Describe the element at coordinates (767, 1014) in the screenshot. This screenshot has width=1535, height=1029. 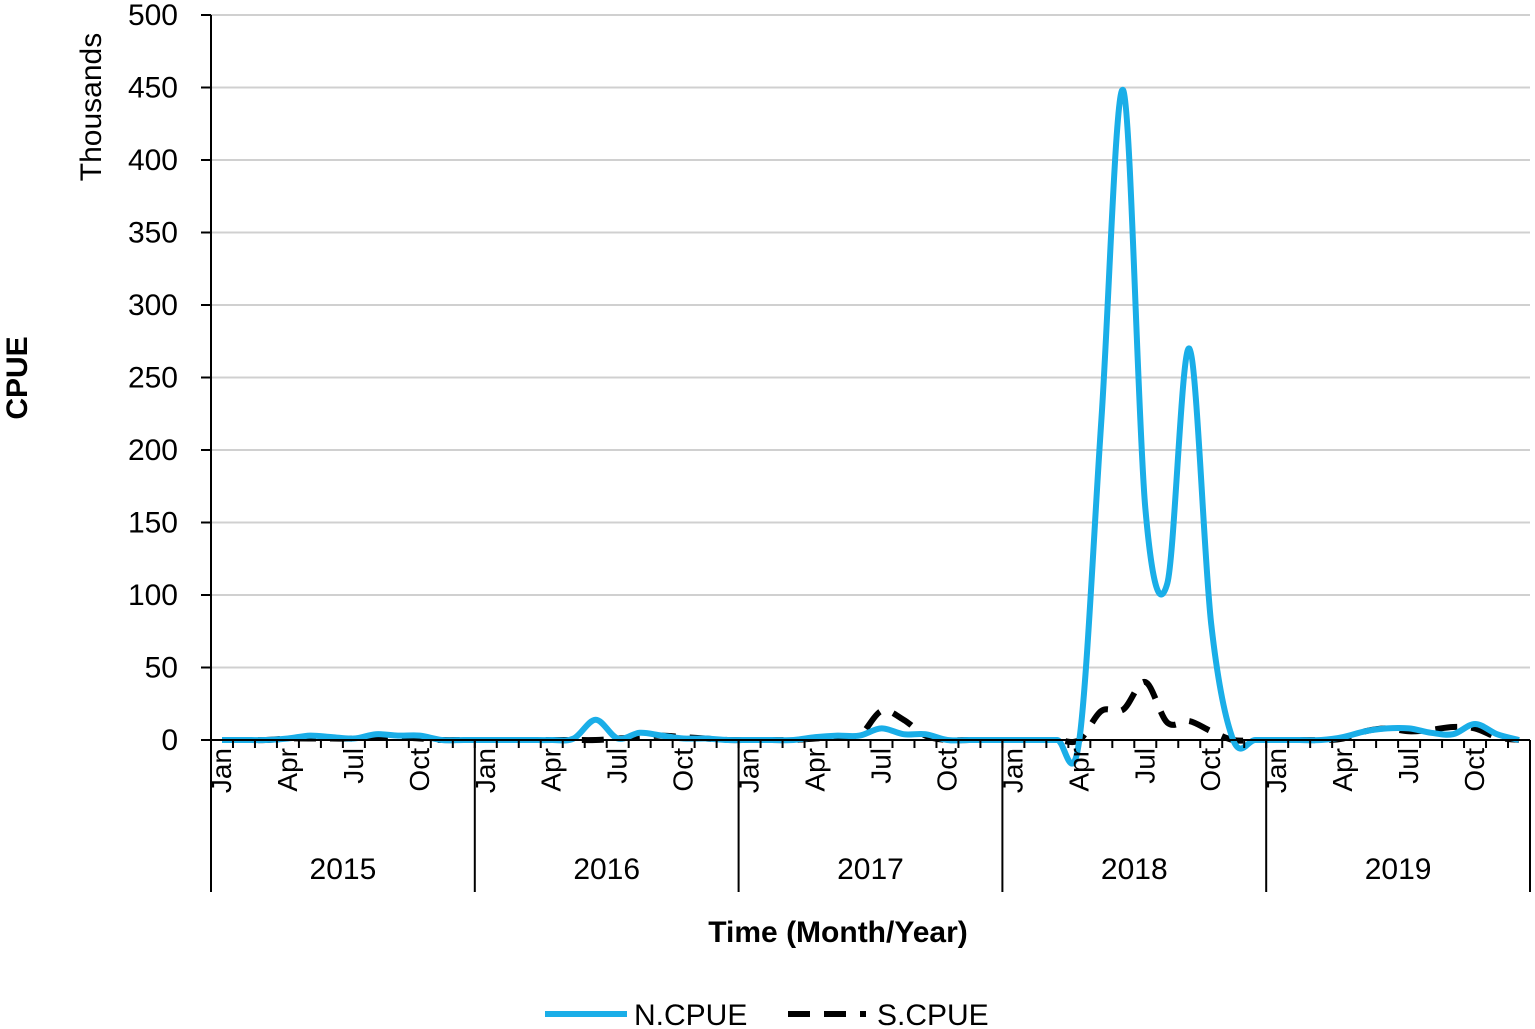
I see `legend: N.CPUE S.CPUE` at that location.